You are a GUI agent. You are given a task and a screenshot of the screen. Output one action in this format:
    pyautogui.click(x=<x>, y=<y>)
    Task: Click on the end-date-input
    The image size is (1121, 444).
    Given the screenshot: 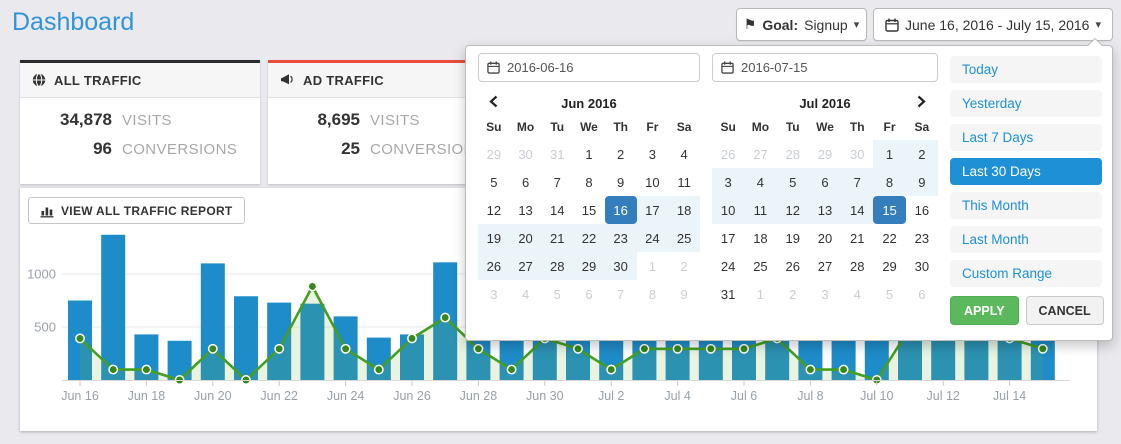 What is the action you would take?
    pyautogui.click(x=835, y=67)
    